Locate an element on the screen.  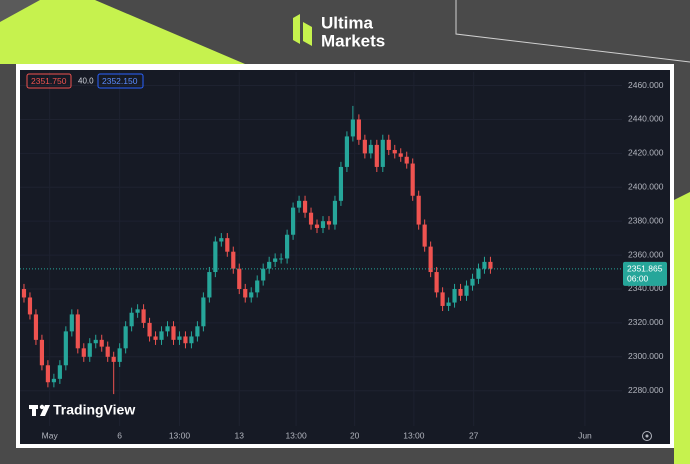
ask-label: 2352.150 is located at coordinates (120, 81).